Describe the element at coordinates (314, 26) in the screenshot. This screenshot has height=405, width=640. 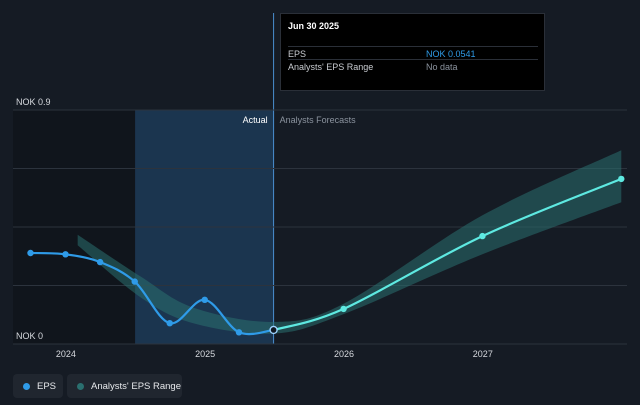
I see `tooltip-date: Jun 30 2025` at that location.